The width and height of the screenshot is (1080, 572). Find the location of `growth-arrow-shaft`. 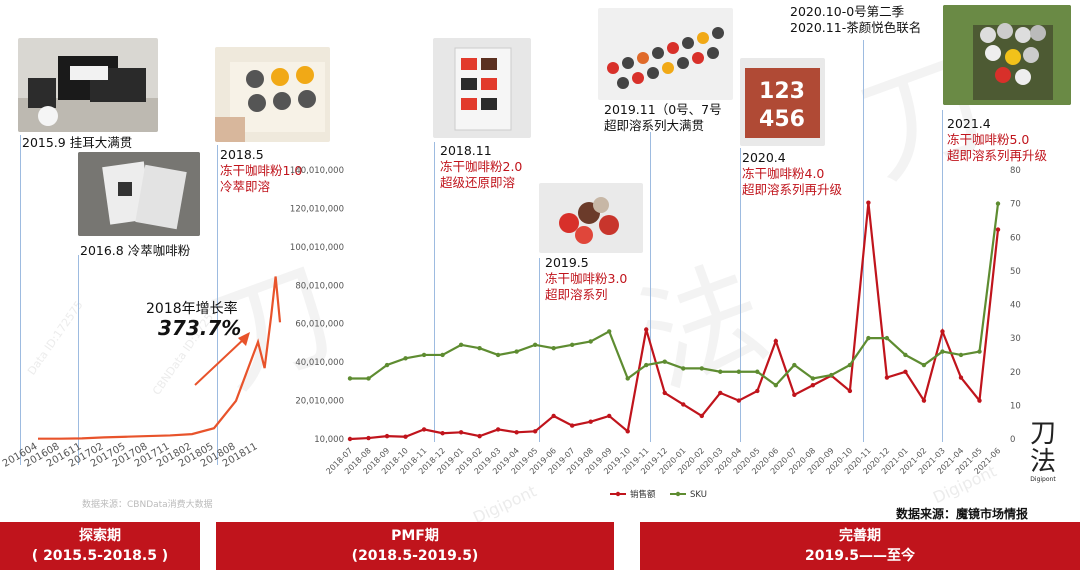

growth-arrow-shaft is located at coordinates (220, 361).